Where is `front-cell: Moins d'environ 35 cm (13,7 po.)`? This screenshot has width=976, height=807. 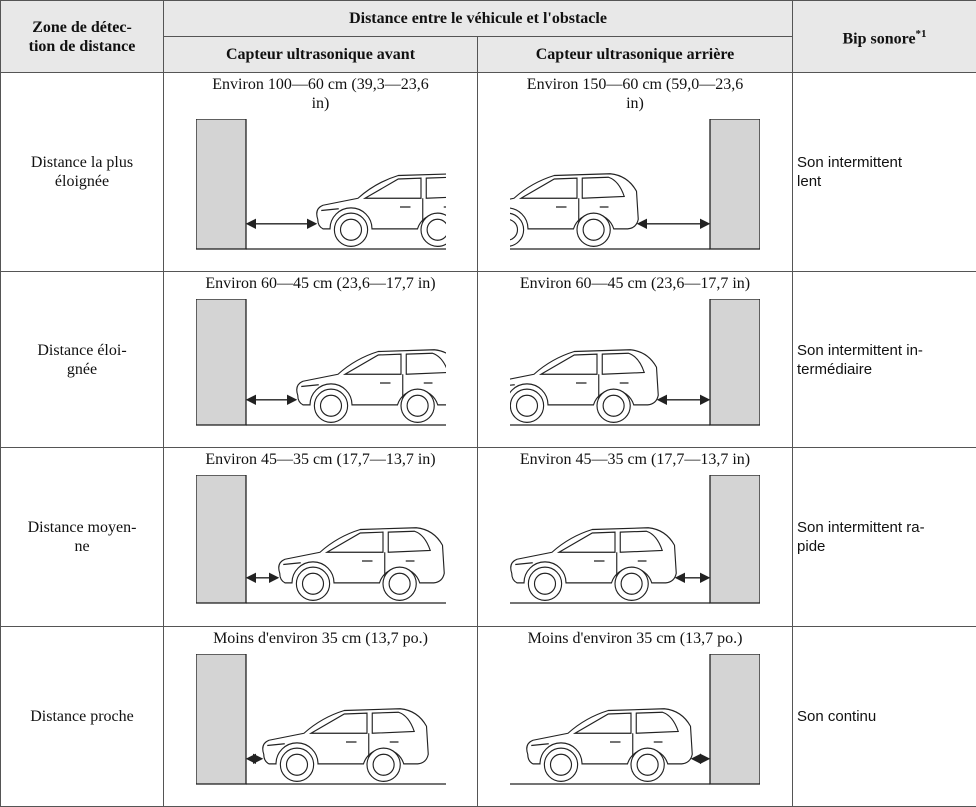 front-cell: Moins d'environ 35 cm (13,7 po.) is located at coordinates (321, 717).